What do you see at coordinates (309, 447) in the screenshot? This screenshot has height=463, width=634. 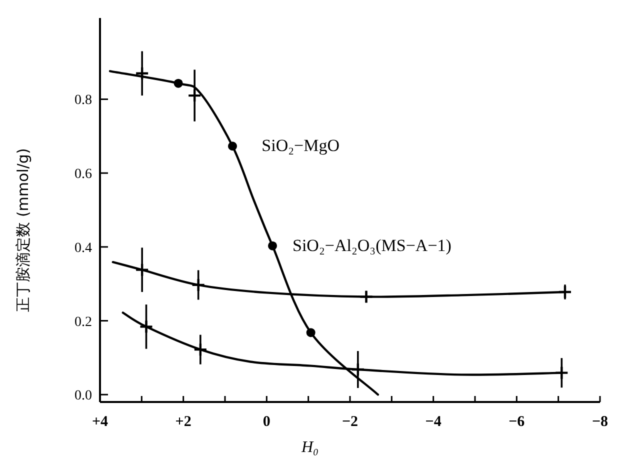 I see `x-axis-title: H₀` at bounding box center [309, 447].